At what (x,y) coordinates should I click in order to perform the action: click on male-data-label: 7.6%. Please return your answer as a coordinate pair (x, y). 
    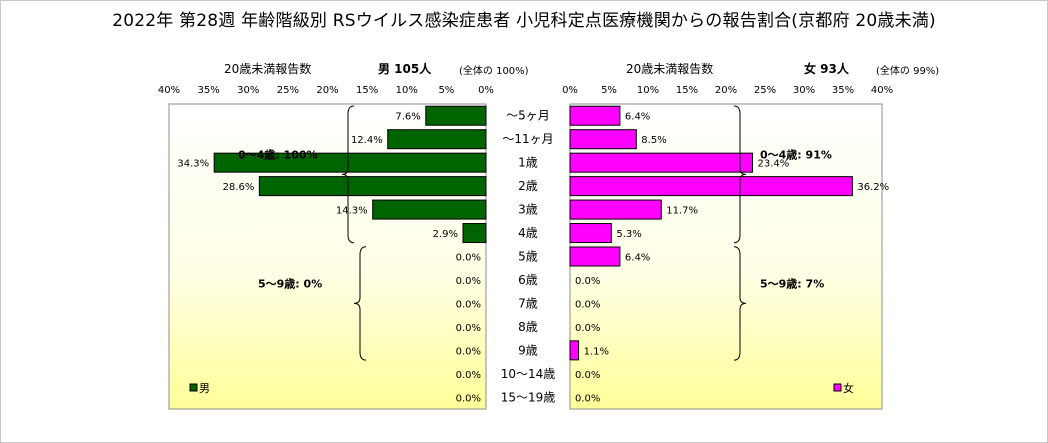
    Looking at the image, I should click on (407, 117).